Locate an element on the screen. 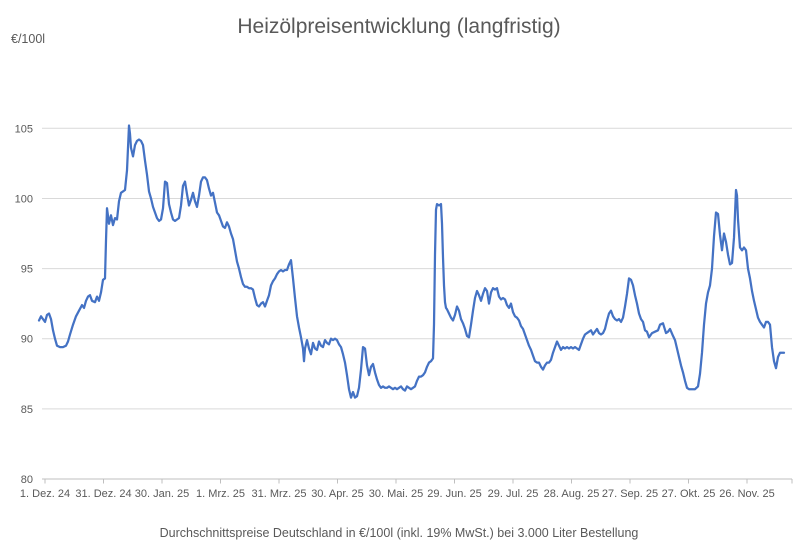 Image resolution: width=798 pixels, height=551 pixels. x-tick-label: 31. Mrz. 25 is located at coordinates (278, 494).